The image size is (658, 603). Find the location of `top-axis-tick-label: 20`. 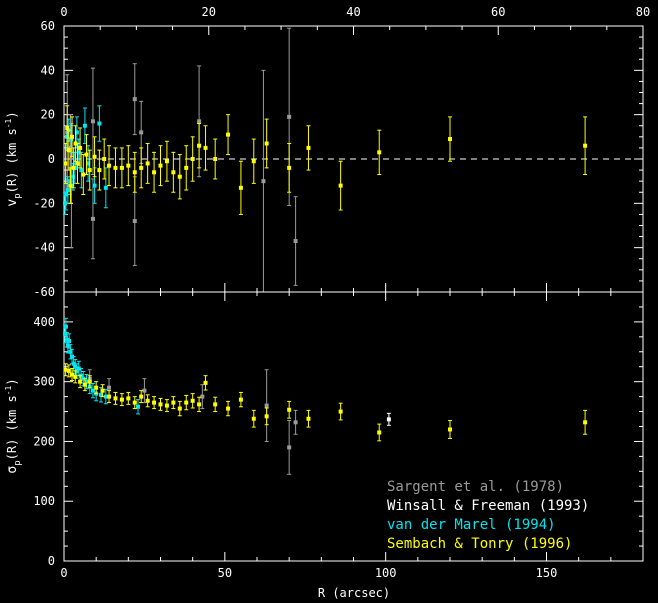

top-axis-tick-label: 20 is located at coordinates (209, 12).